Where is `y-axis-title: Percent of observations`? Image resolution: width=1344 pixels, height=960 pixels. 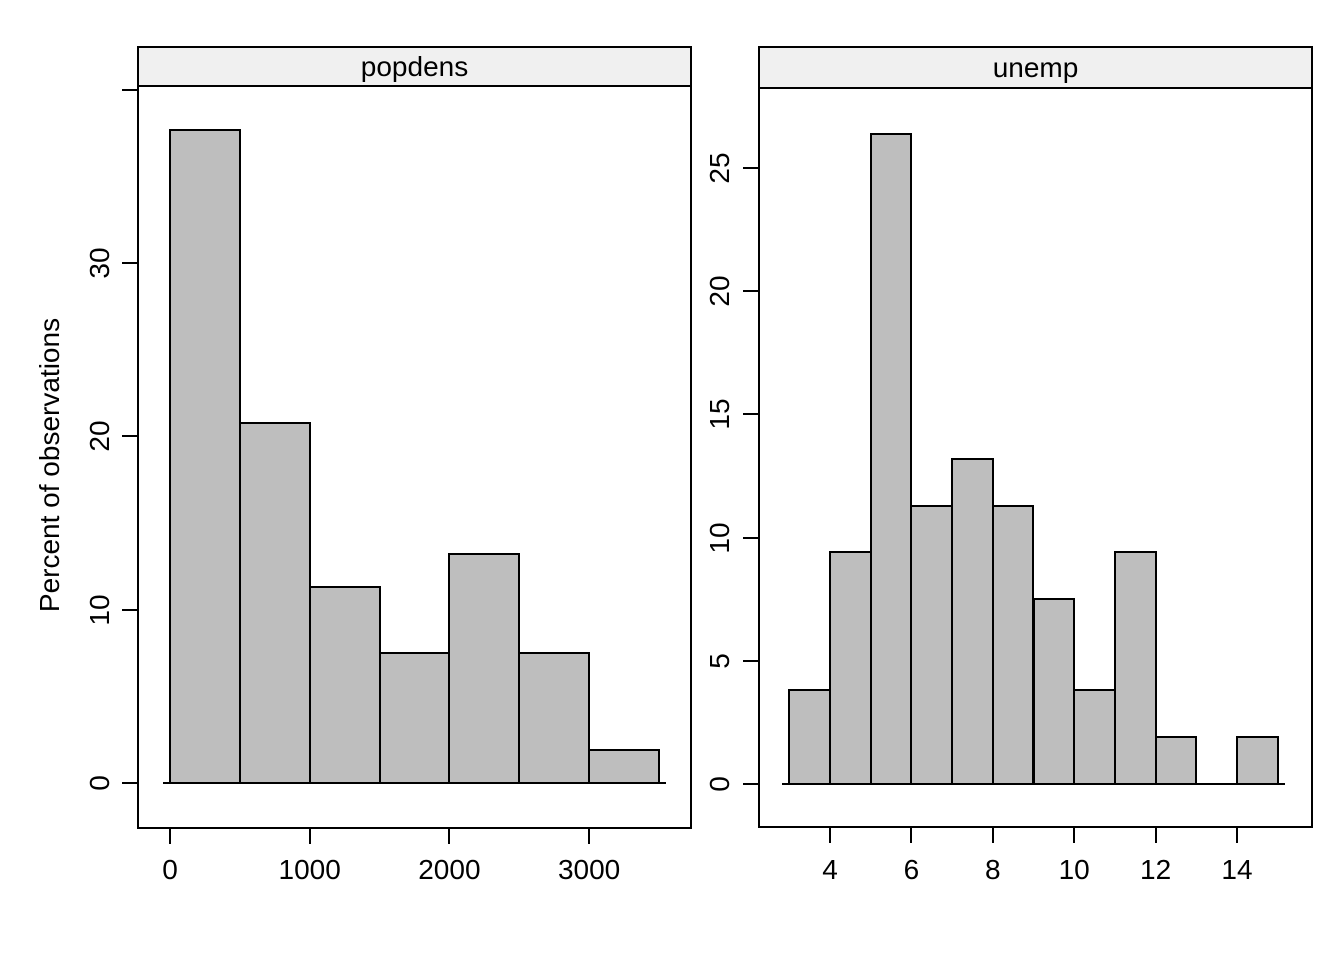
y-axis-title: Percent of observations is located at coordinates (49, 465).